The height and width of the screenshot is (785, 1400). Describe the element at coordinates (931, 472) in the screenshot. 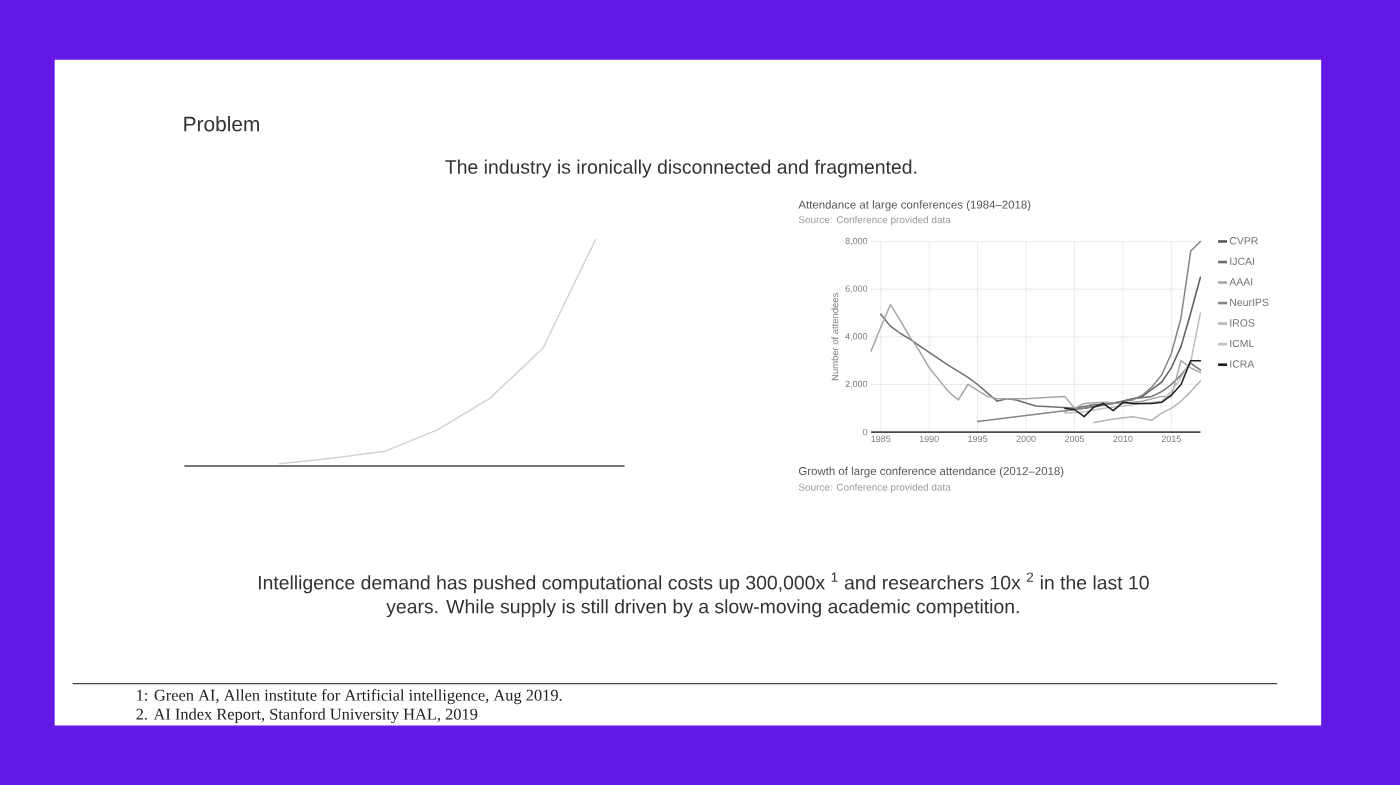

I see `text: Growth of large conference attendance (2012–2018)` at that location.